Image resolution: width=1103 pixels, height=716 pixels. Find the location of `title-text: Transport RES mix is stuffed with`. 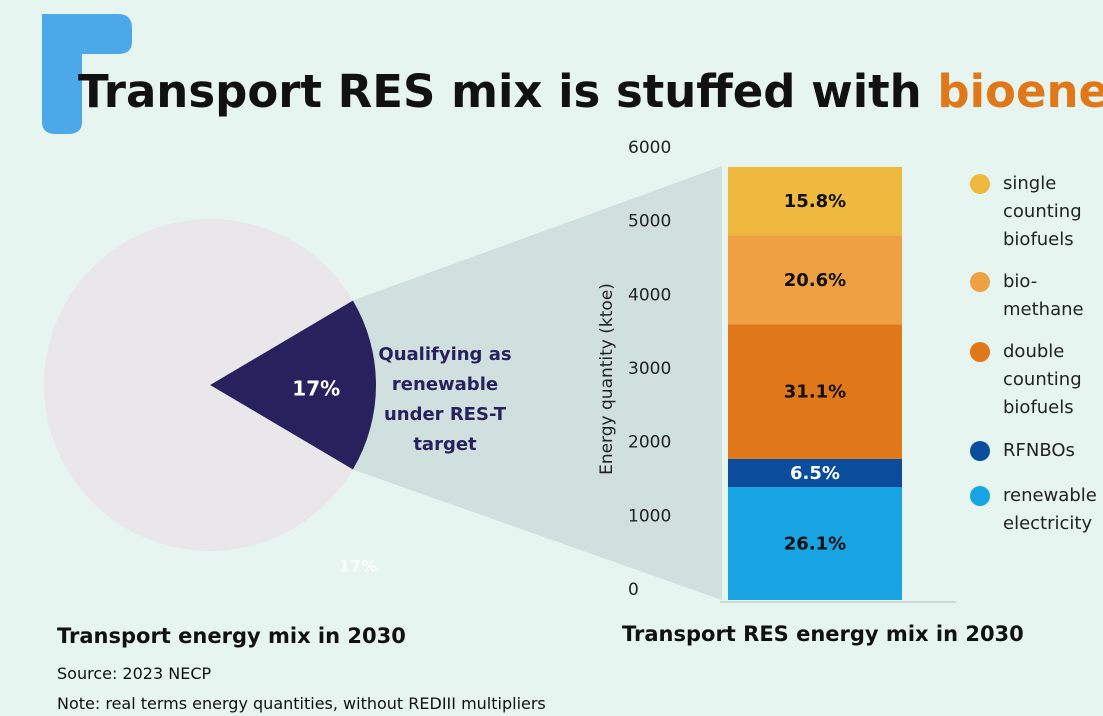

title-text: Transport RES mix is stuffed with is located at coordinates (500, 91).